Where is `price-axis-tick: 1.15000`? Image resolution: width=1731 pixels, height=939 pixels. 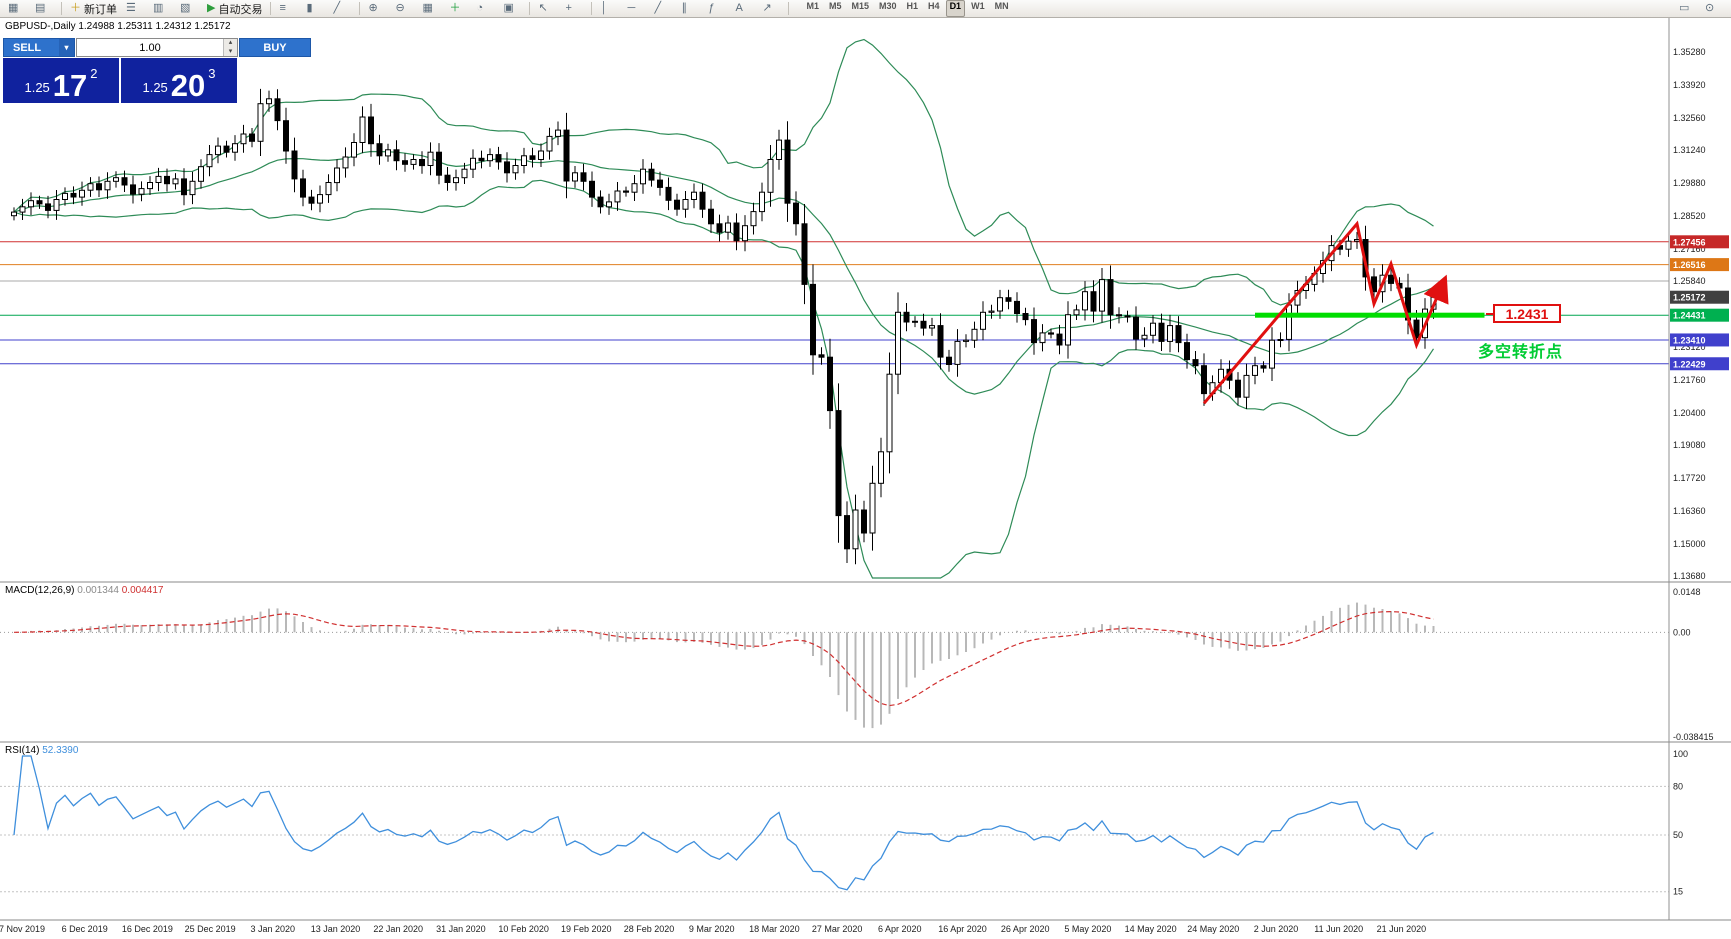 price-axis-tick: 1.15000 is located at coordinates (1689, 544).